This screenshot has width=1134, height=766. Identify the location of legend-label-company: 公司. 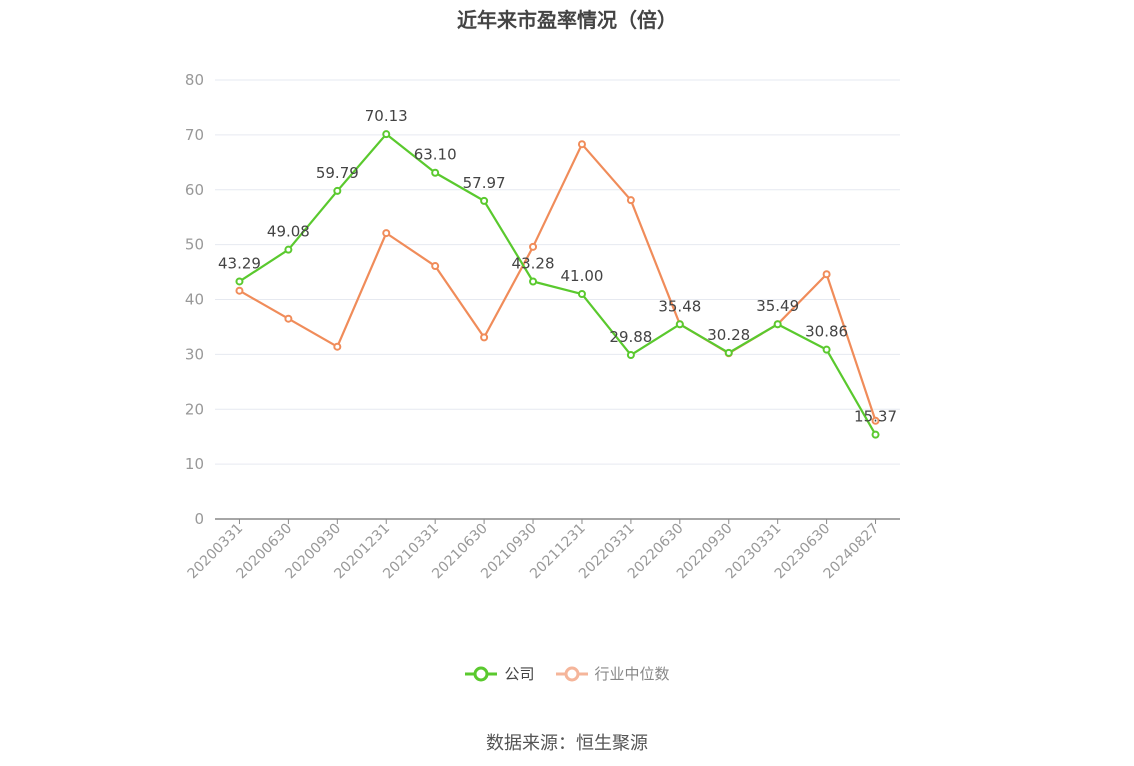
(519, 674).